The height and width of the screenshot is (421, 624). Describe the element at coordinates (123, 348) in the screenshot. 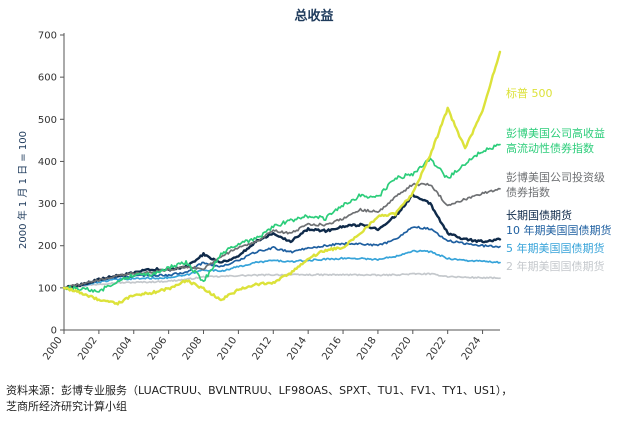

I see `x-tick-label: 2004` at that location.